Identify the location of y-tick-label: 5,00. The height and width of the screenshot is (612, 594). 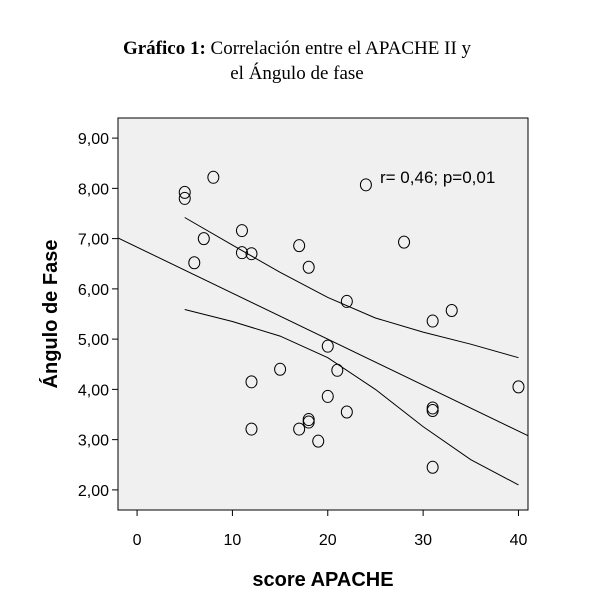
(93, 340).